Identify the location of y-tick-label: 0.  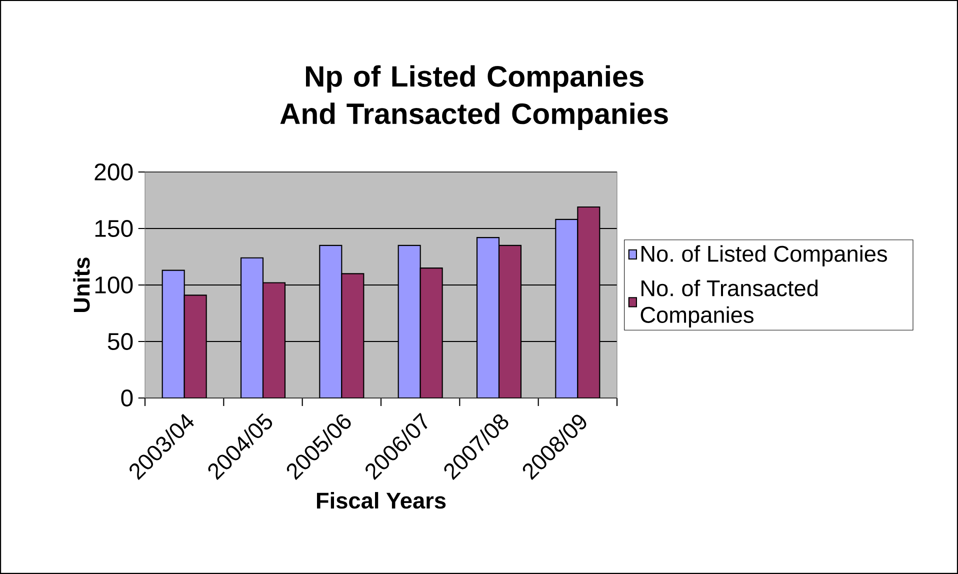
(127, 397).